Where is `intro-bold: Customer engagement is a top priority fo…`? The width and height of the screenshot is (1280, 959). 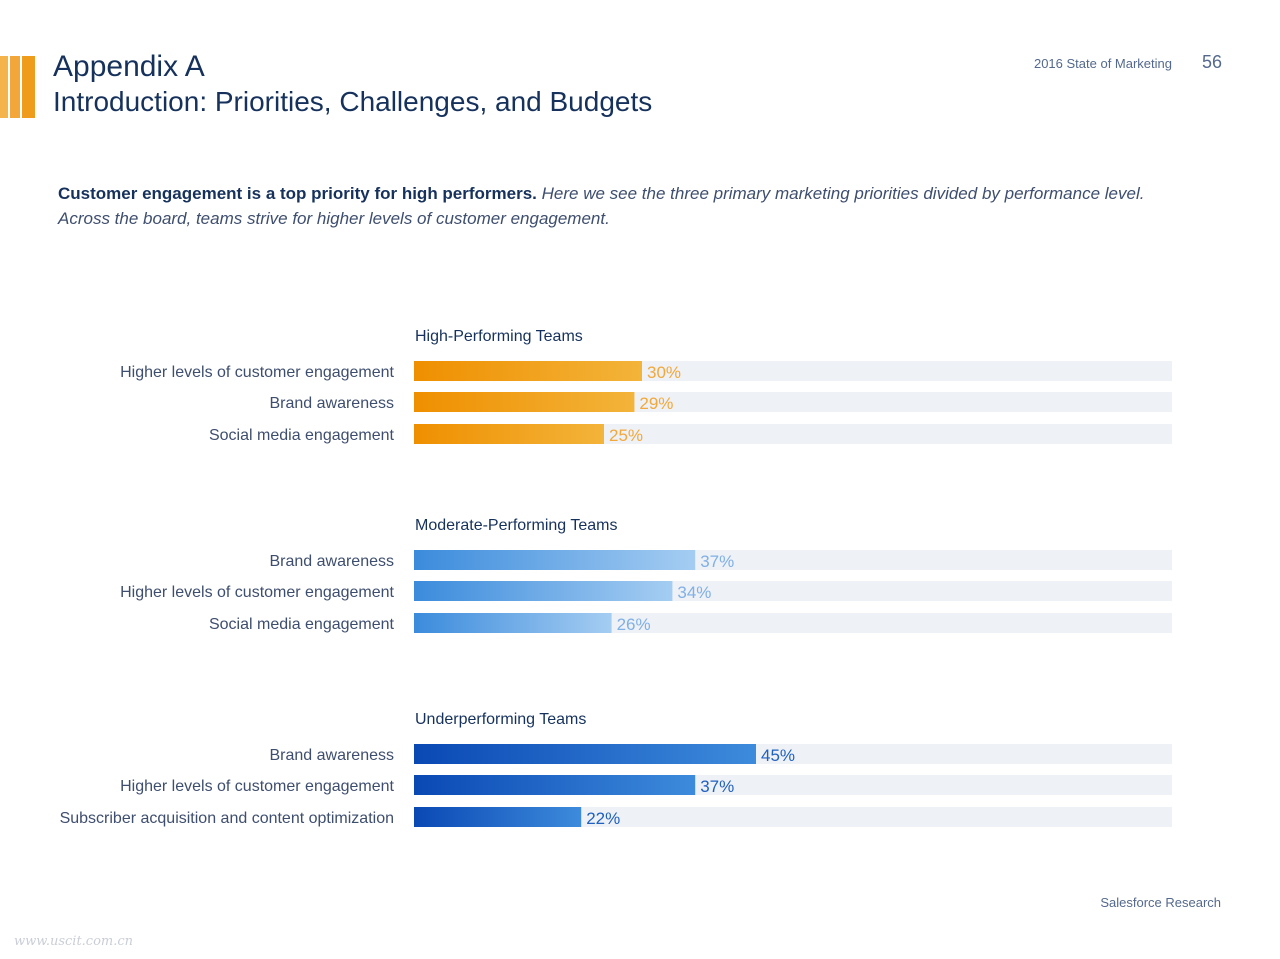 intro-bold: Customer engagement is a top priority fo… is located at coordinates (297, 193).